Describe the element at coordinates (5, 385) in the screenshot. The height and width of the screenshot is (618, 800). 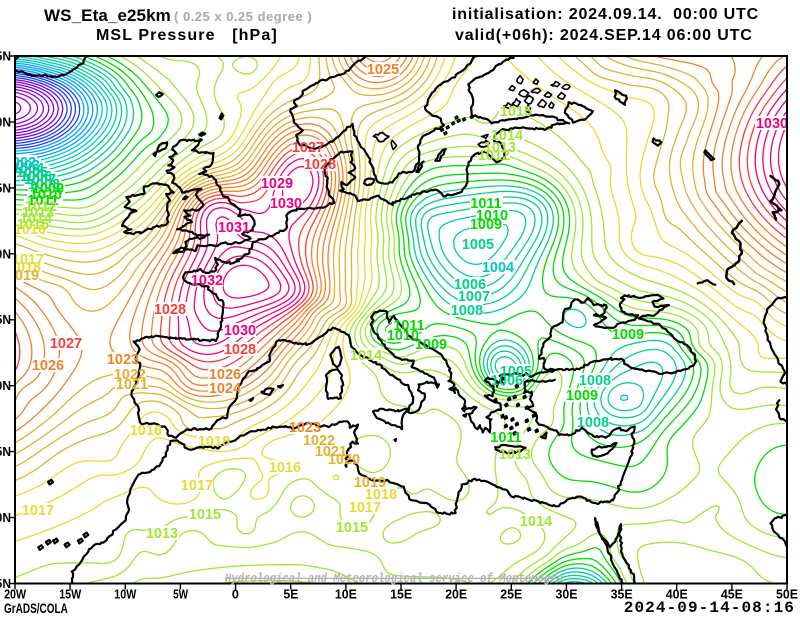
I see `svg-text: 40N` at that location.